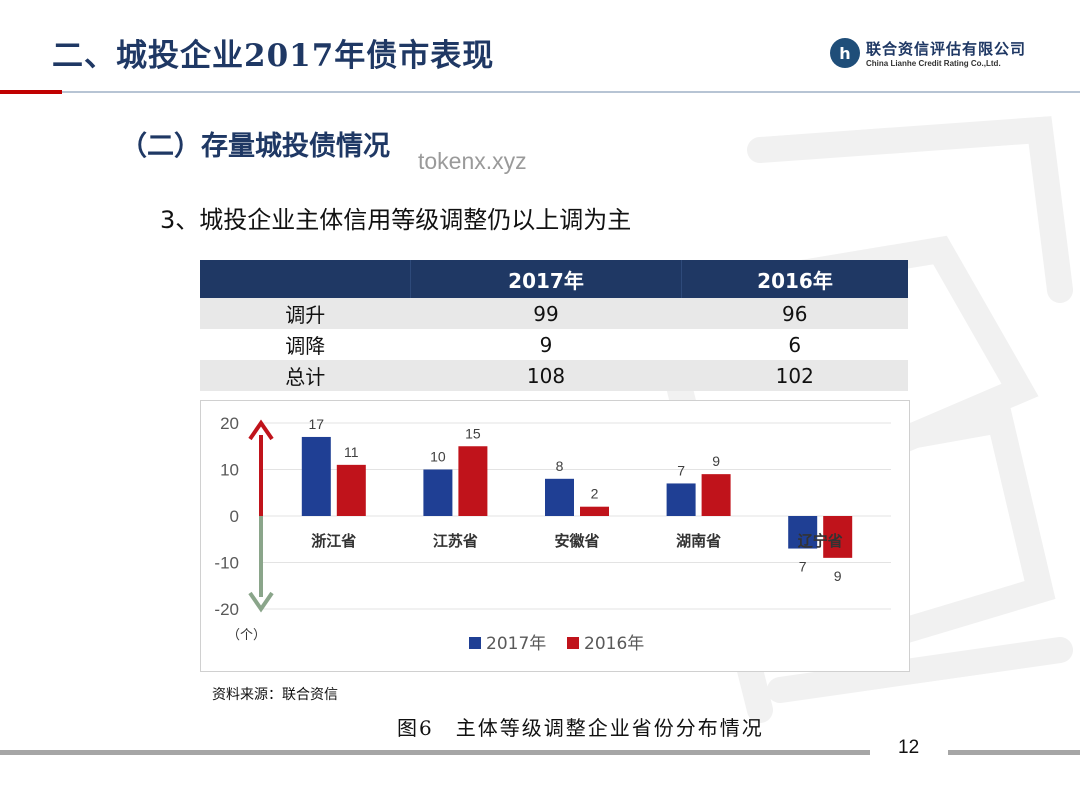 The width and height of the screenshot is (1080, 810). Describe the element at coordinates (820, 541) in the screenshot. I see `x-category-label: 辽宁省` at that location.